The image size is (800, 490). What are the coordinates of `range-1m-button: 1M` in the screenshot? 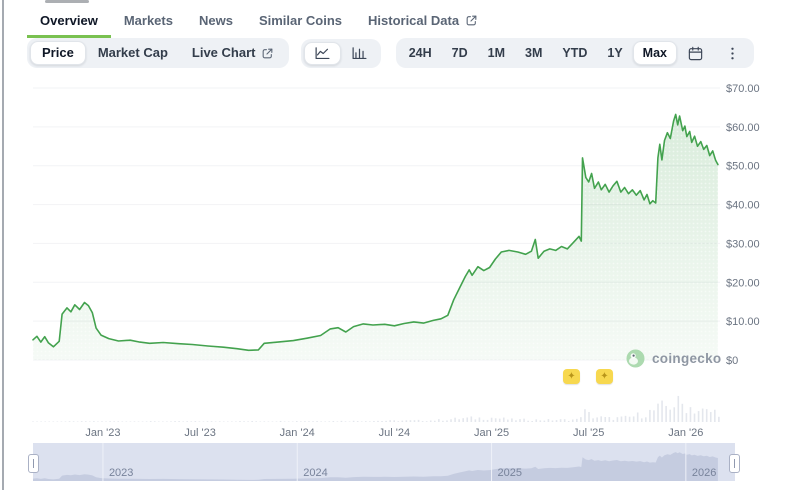 It's located at (496, 53).